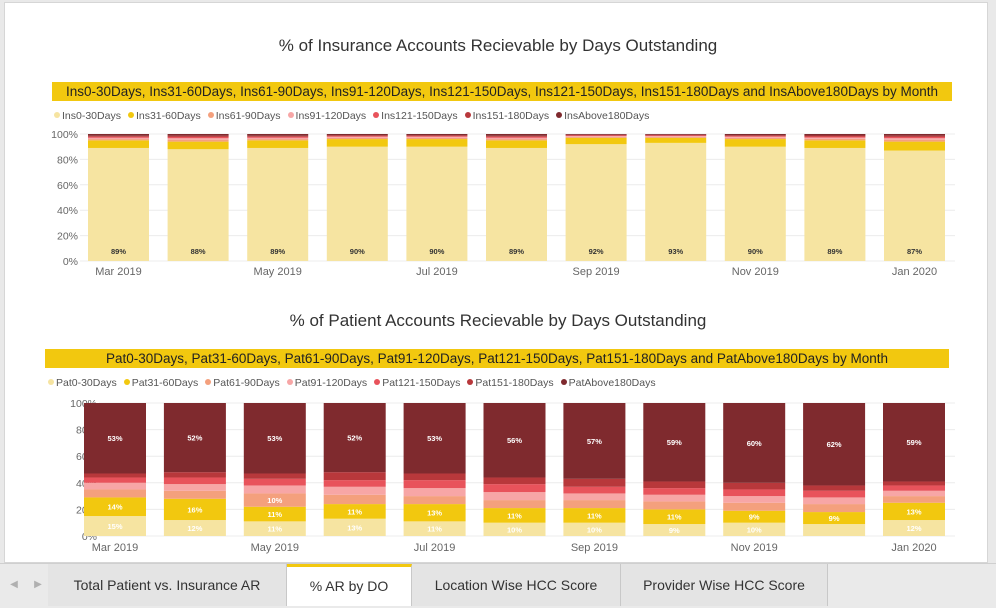 Image resolution: width=996 pixels, height=608 pixels. I want to click on chevron-left-icon: ◀, so click(14, 584).